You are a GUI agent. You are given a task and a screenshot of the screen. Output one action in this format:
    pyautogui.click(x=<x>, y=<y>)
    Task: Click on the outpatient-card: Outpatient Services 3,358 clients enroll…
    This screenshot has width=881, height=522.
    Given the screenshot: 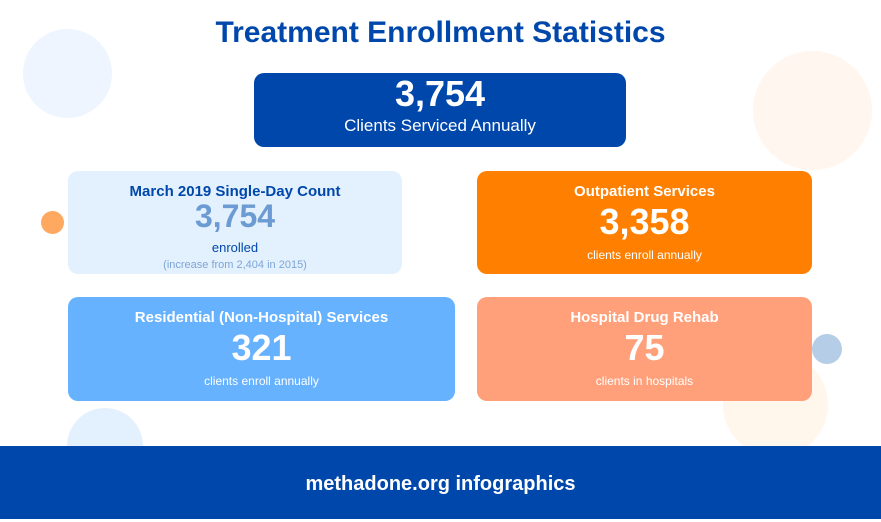 What is the action you would take?
    pyautogui.click(x=644, y=222)
    